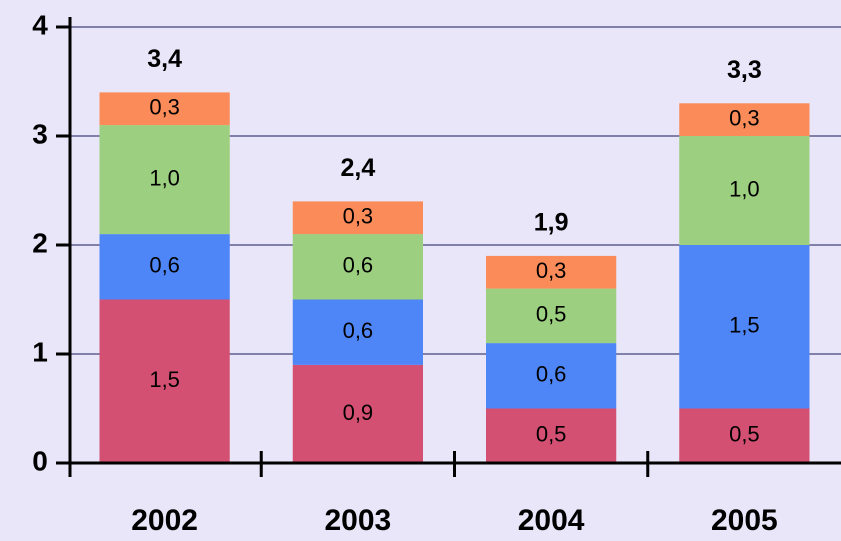 This screenshot has height=541, width=841. Describe the element at coordinates (40, 242) in the screenshot. I see `y-tick-label: 2` at that location.